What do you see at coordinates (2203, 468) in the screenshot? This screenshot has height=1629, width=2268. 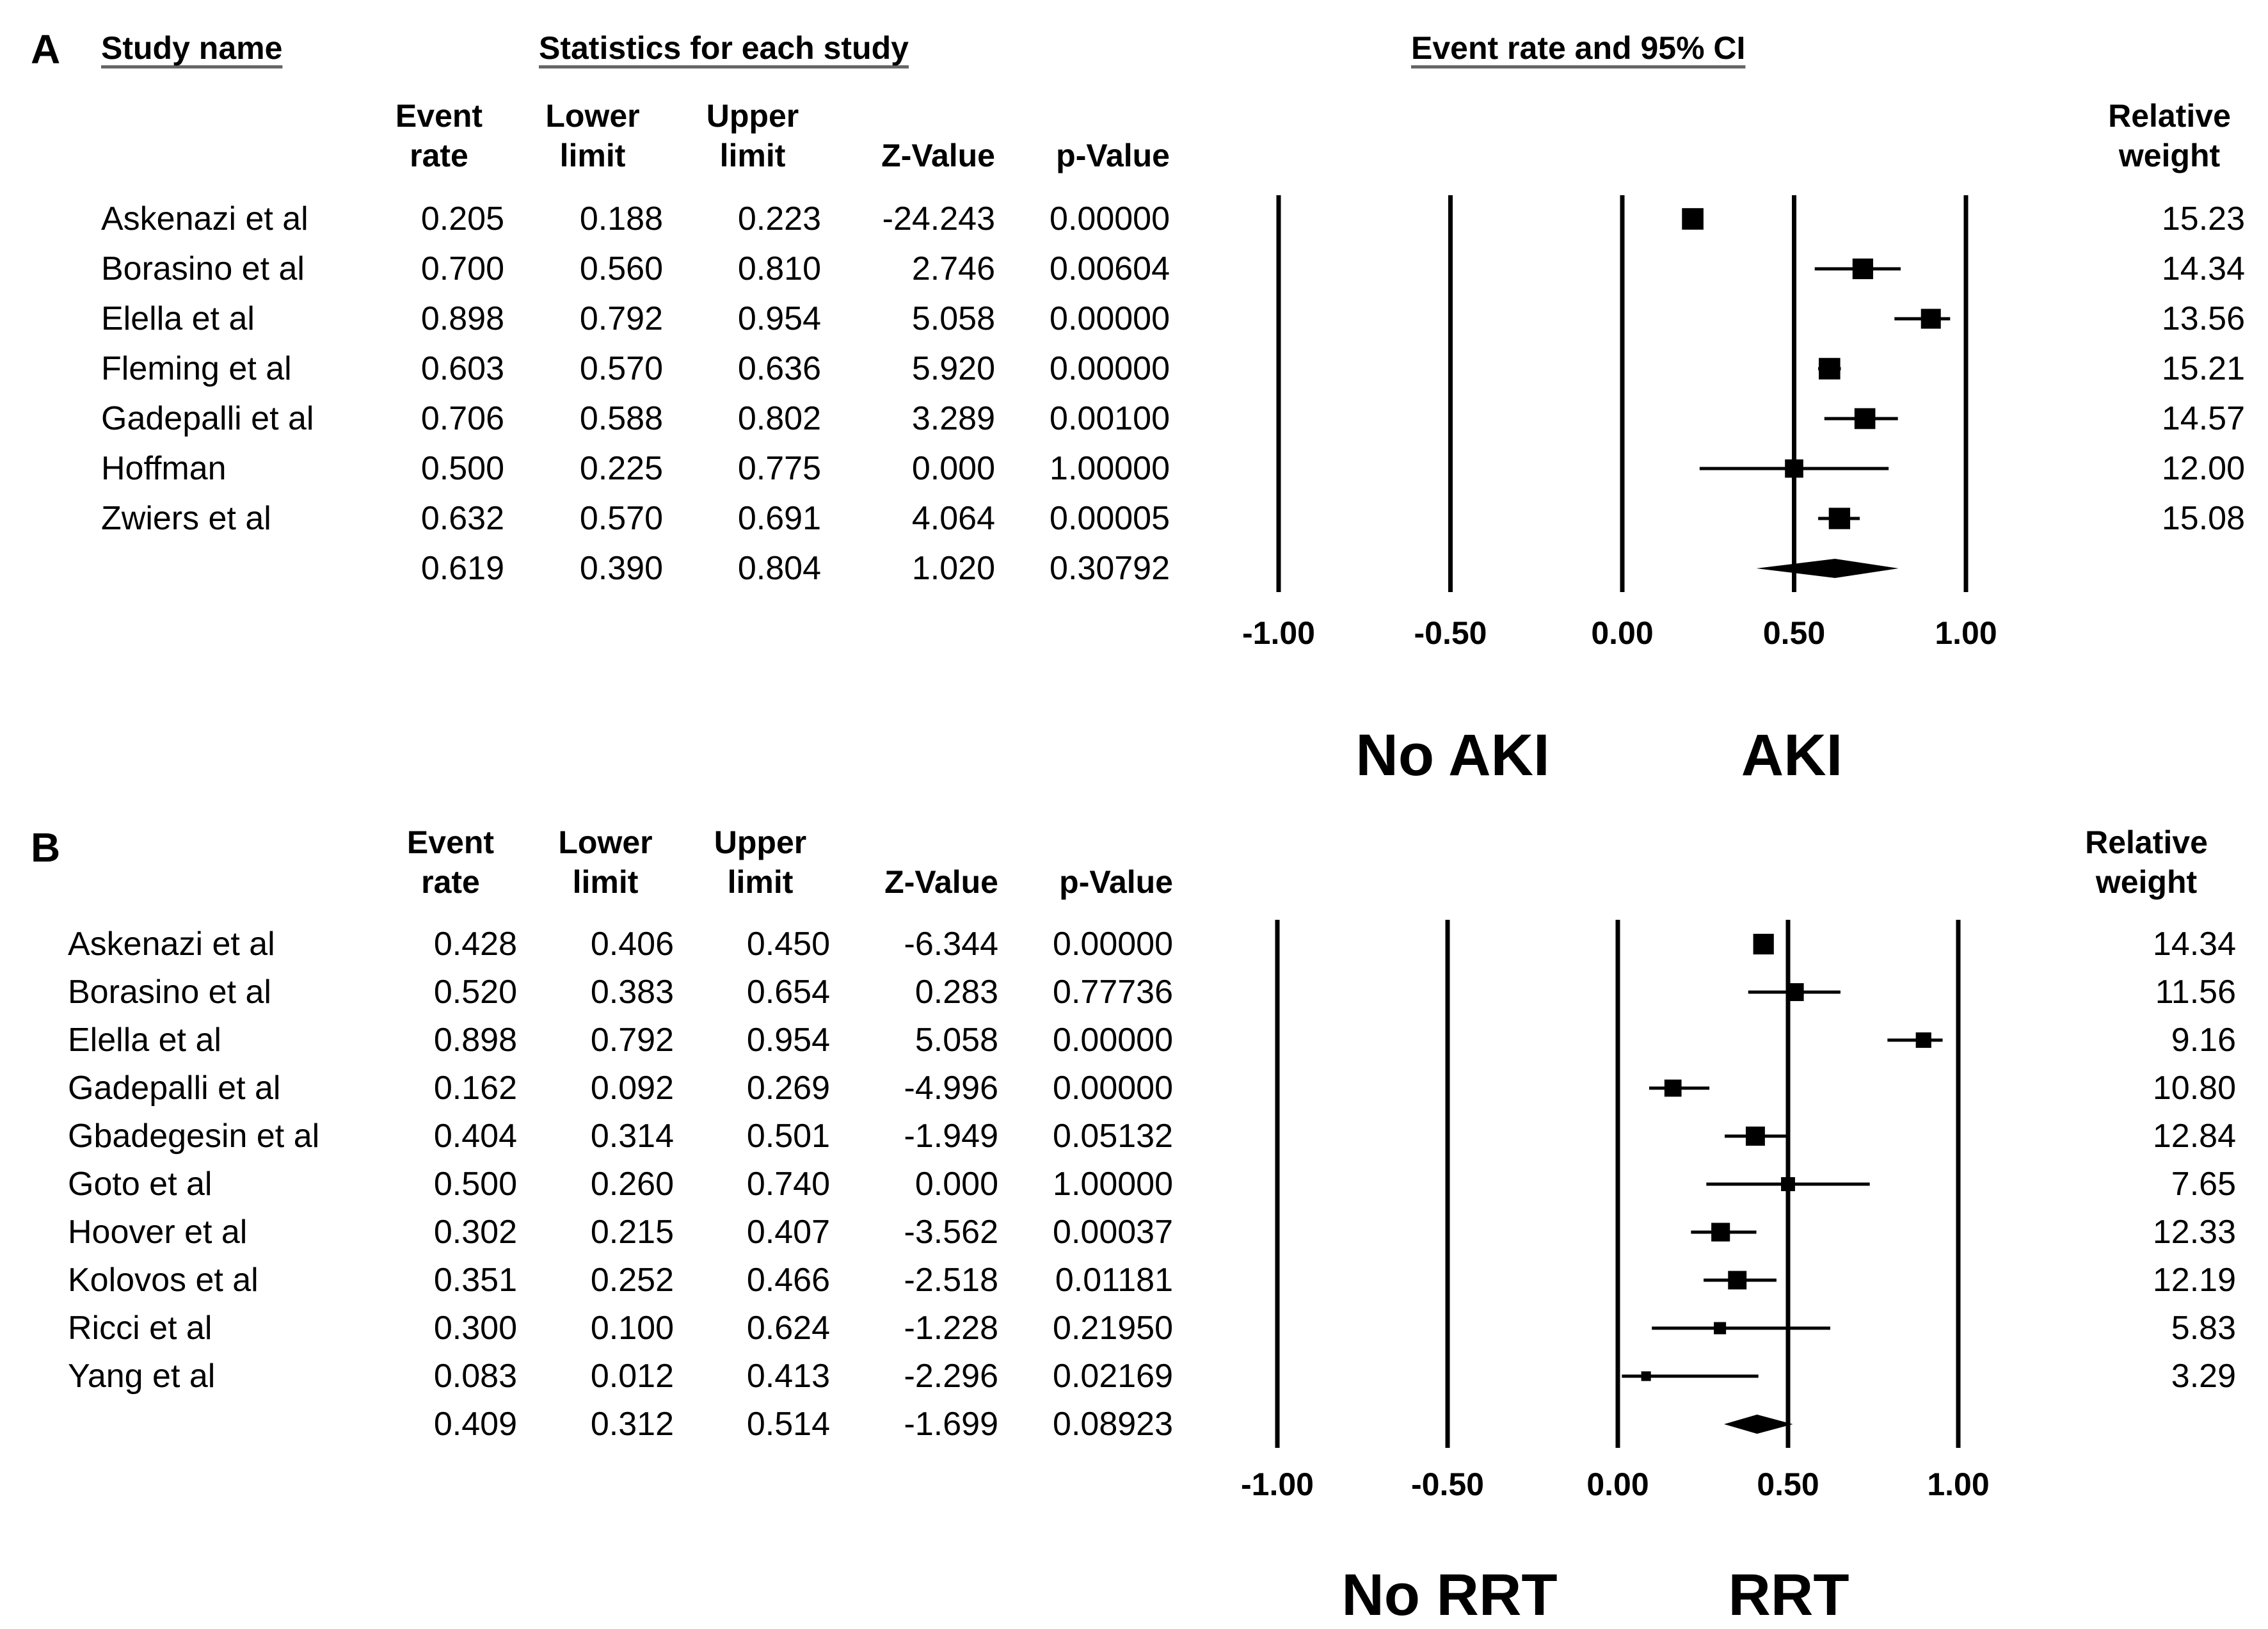 I see `panel-a-row-5-weight: 12.00` at bounding box center [2203, 468].